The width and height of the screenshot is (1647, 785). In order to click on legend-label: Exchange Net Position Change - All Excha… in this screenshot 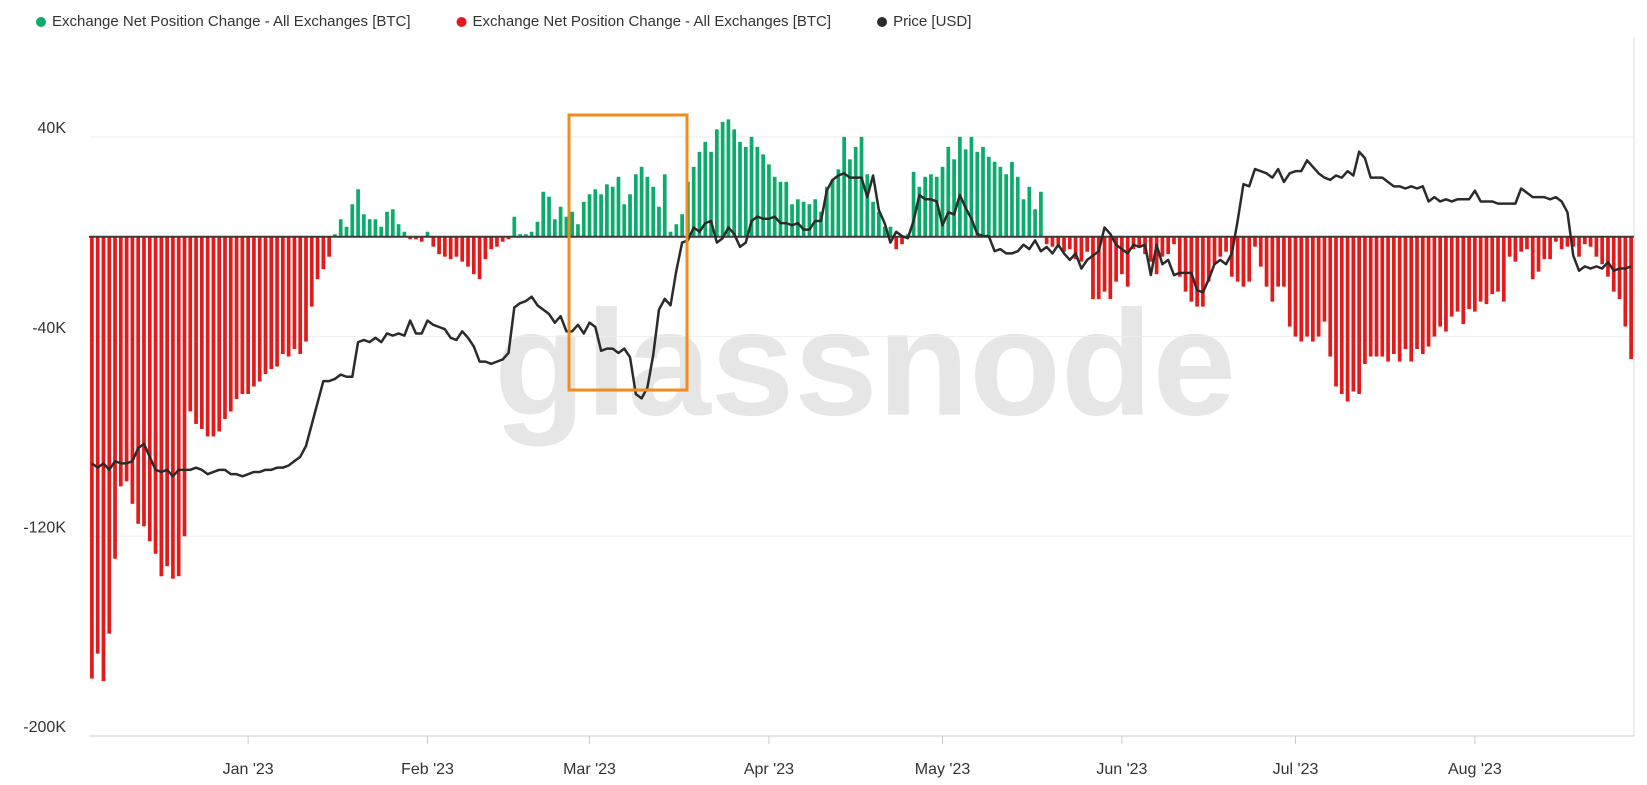, I will do `click(231, 21)`.